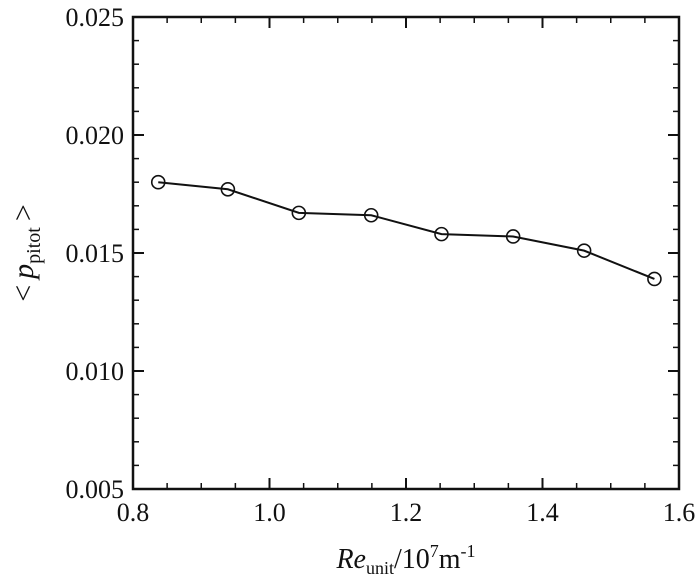 Image resolution: width=700 pixels, height=585 pixels. I want to click on series-line, so click(406, 230).